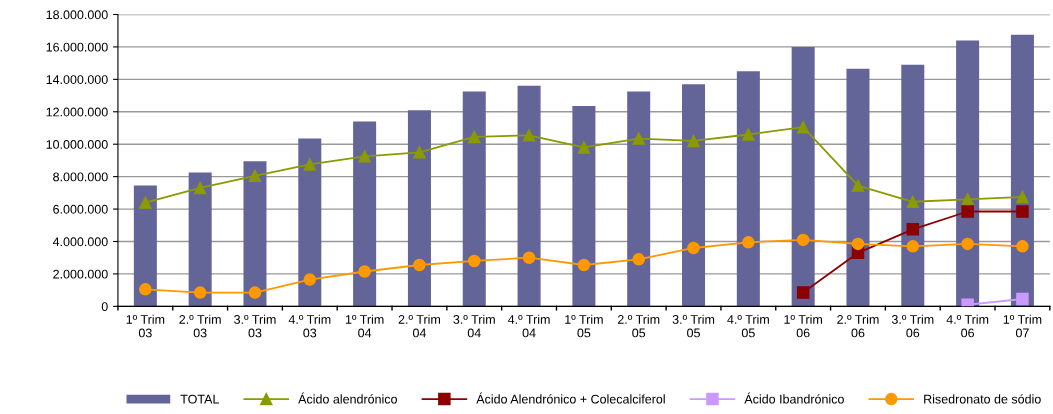 Image resolution: width=1053 pixels, height=414 pixels. Describe the element at coordinates (967, 326) in the screenshot. I see `x-tick-label: 4.º Trim 06` at that location.